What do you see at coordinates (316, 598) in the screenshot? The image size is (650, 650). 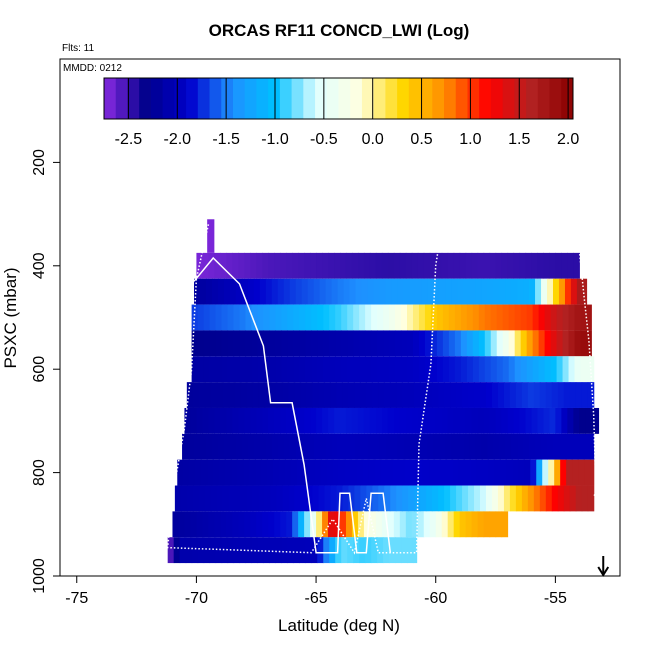 I see `x-tick-label: -65` at bounding box center [316, 598].